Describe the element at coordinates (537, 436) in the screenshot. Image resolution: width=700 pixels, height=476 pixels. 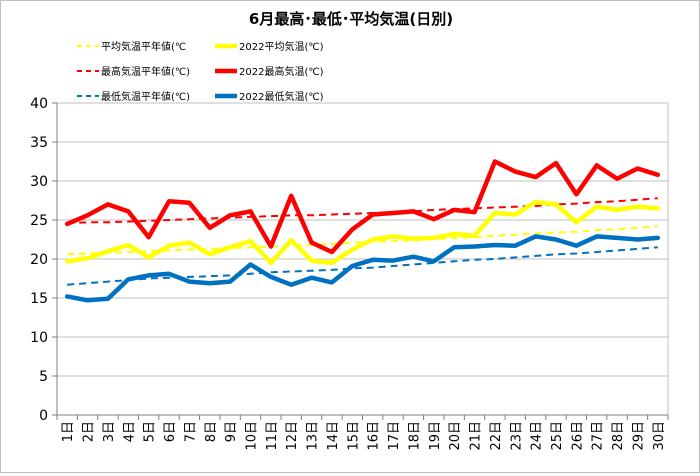
I see `x-tick-label: 24日` at that location.